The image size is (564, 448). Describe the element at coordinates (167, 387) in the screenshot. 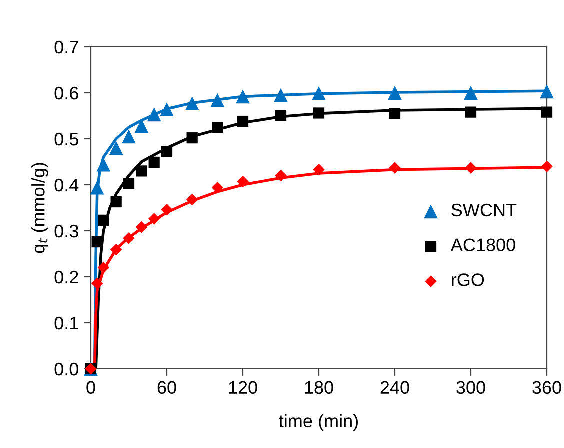

I see `x-tick-label: 60` at that location.